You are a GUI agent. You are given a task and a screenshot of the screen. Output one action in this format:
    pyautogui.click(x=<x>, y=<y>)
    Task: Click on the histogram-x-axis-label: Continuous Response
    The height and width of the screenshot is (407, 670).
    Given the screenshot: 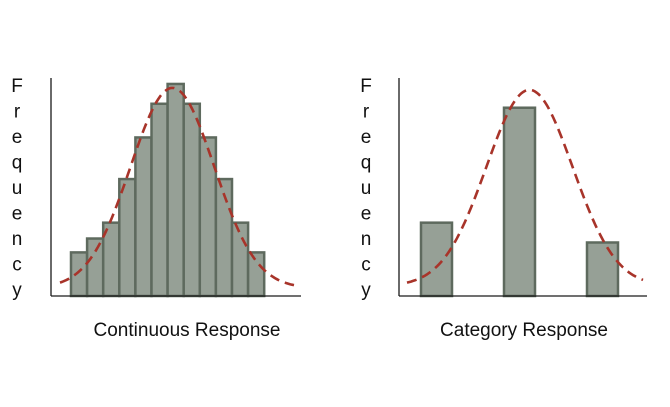 What is the action you would take?
    pyautogui.click(x=187, y=330)
    